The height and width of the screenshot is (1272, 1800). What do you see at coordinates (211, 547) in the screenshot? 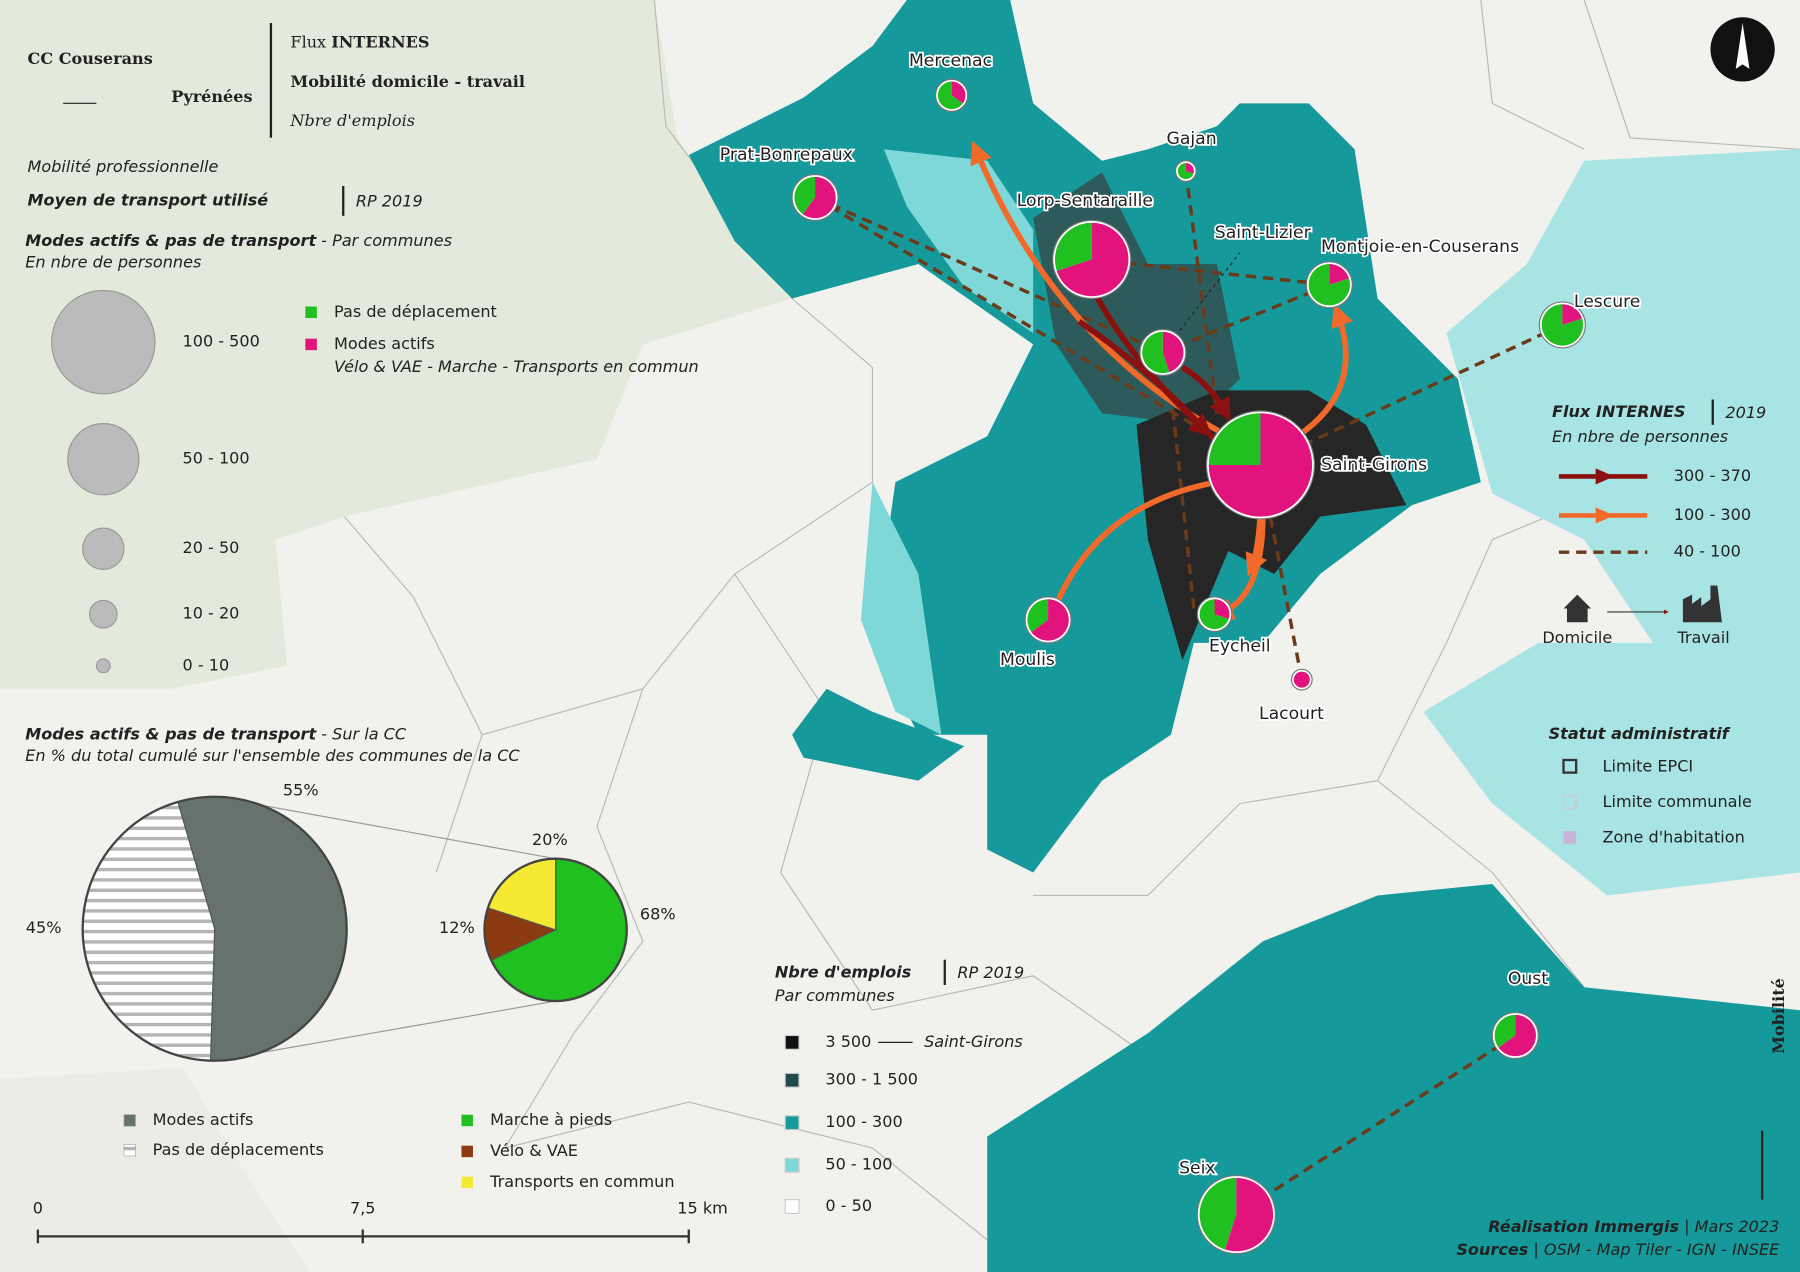
I see `legend-label: 20 - 50` at bounding box center [211, 547].